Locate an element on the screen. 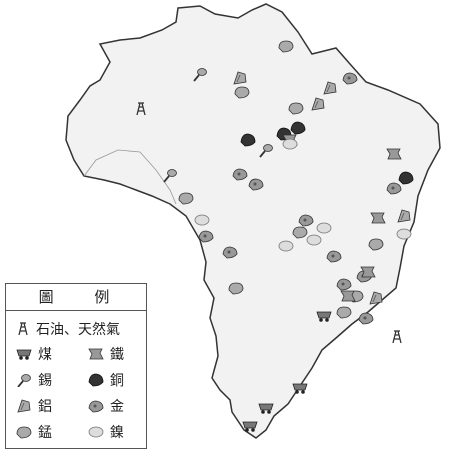  legend-item-nickel: 鎳 is located at coordinates (106, 432).